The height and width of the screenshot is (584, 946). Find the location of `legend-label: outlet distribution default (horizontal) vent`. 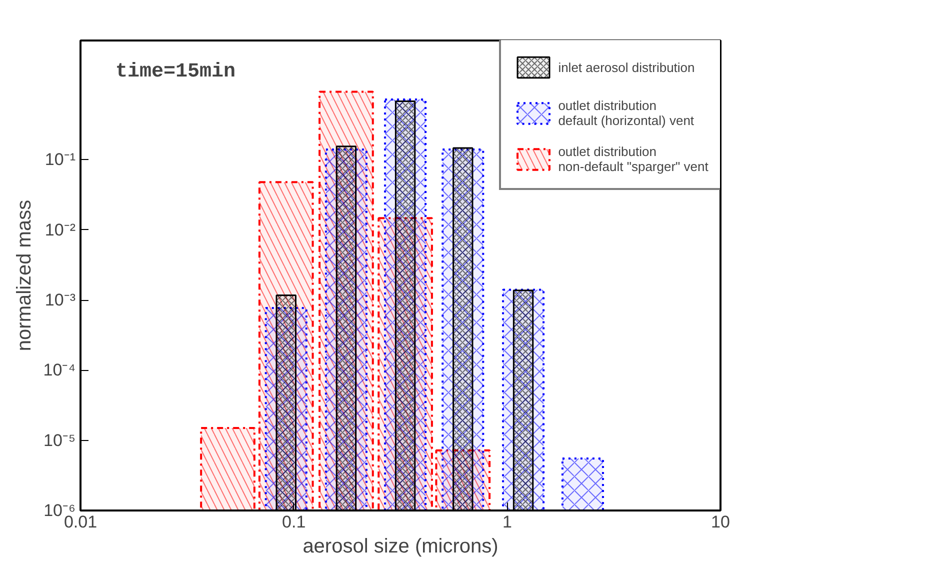

legend-label: outlet distribution default (horizontal) vent is located at coordinates (626, 113).